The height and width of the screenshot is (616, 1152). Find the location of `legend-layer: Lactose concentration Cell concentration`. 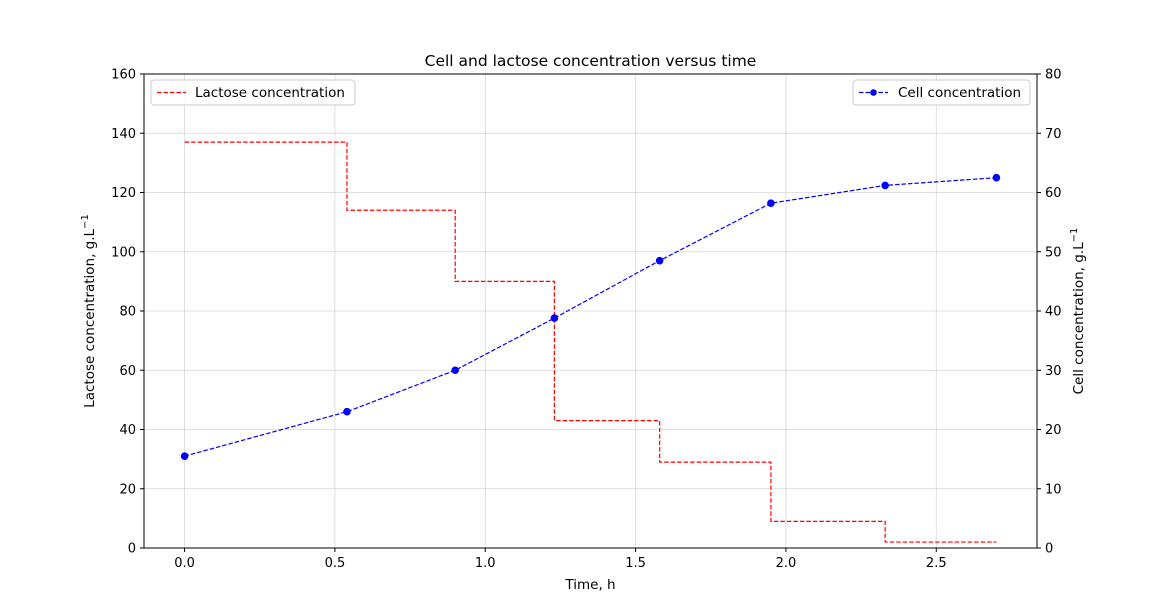

legend-layer: Lactose concentration Cell concentration is located at coordinates (590, 92).